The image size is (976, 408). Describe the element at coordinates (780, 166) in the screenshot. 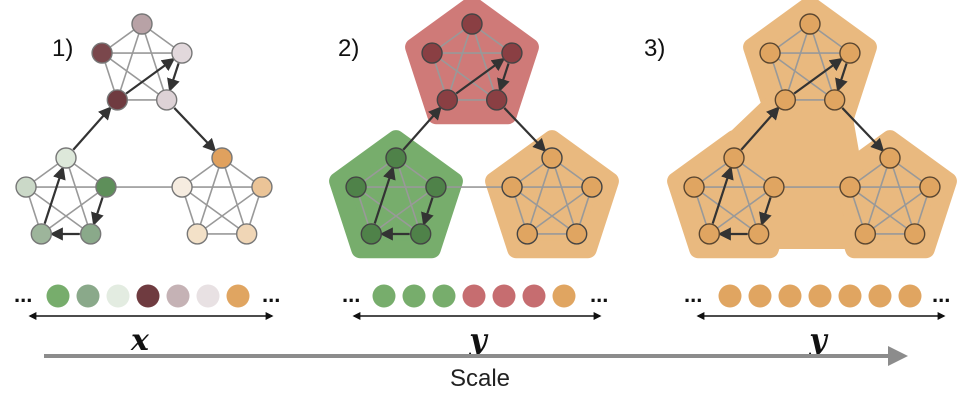

I see `merged-cluster-body` at that location.